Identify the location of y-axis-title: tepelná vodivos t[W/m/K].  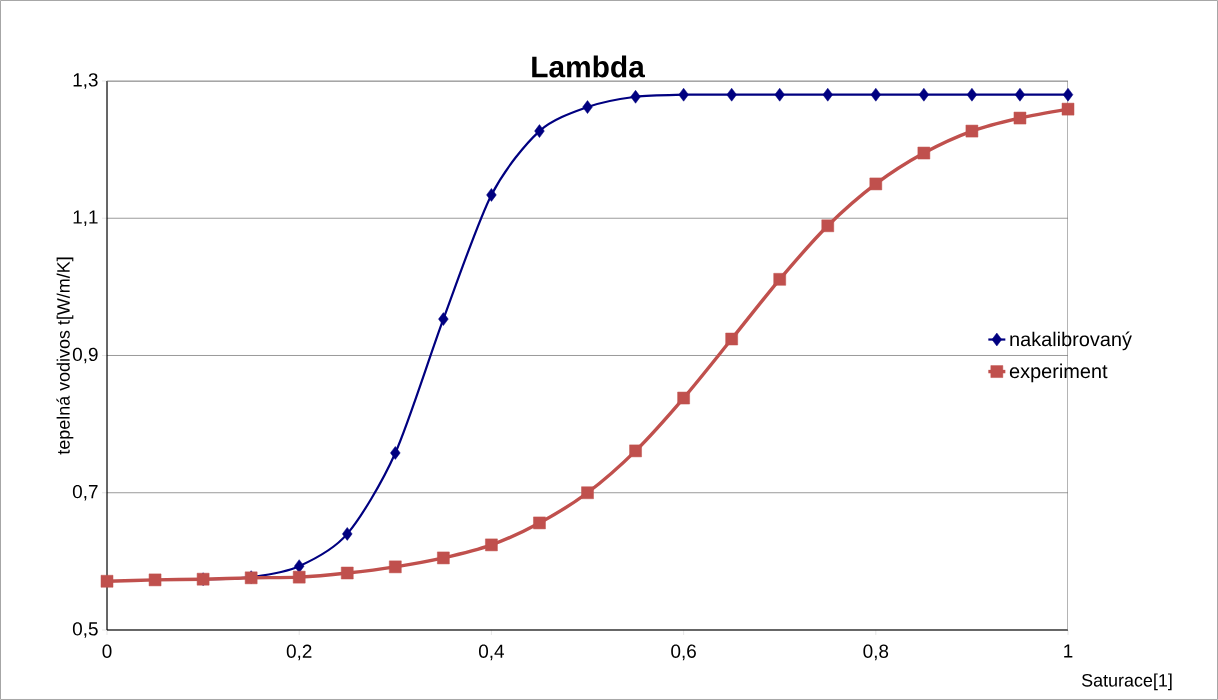
(65, 356).